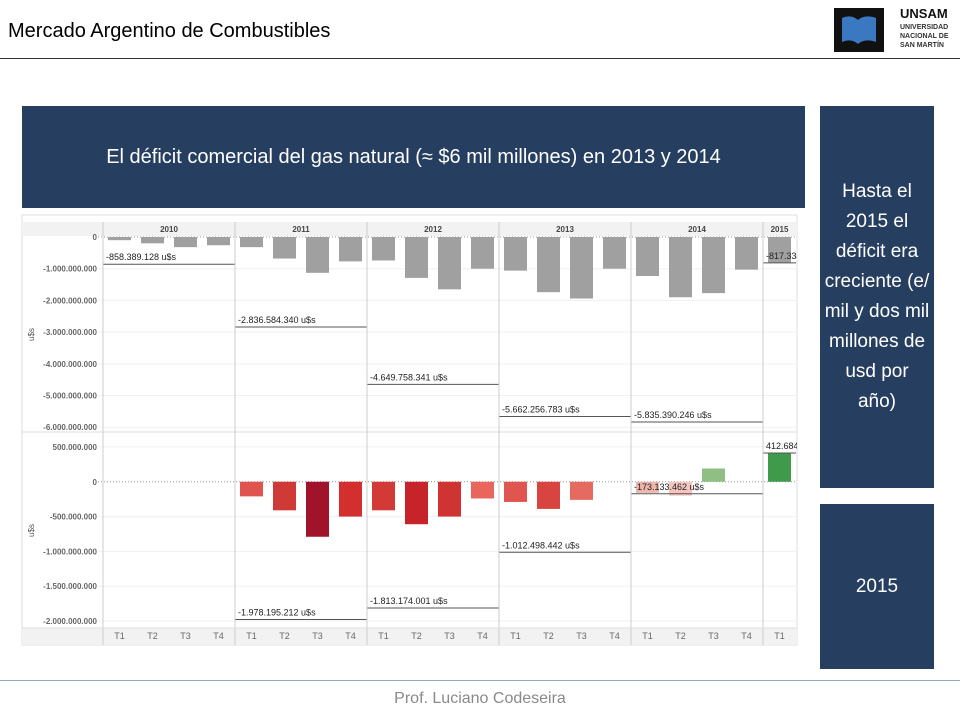  I want to click on logo-book, so click(859, 30).